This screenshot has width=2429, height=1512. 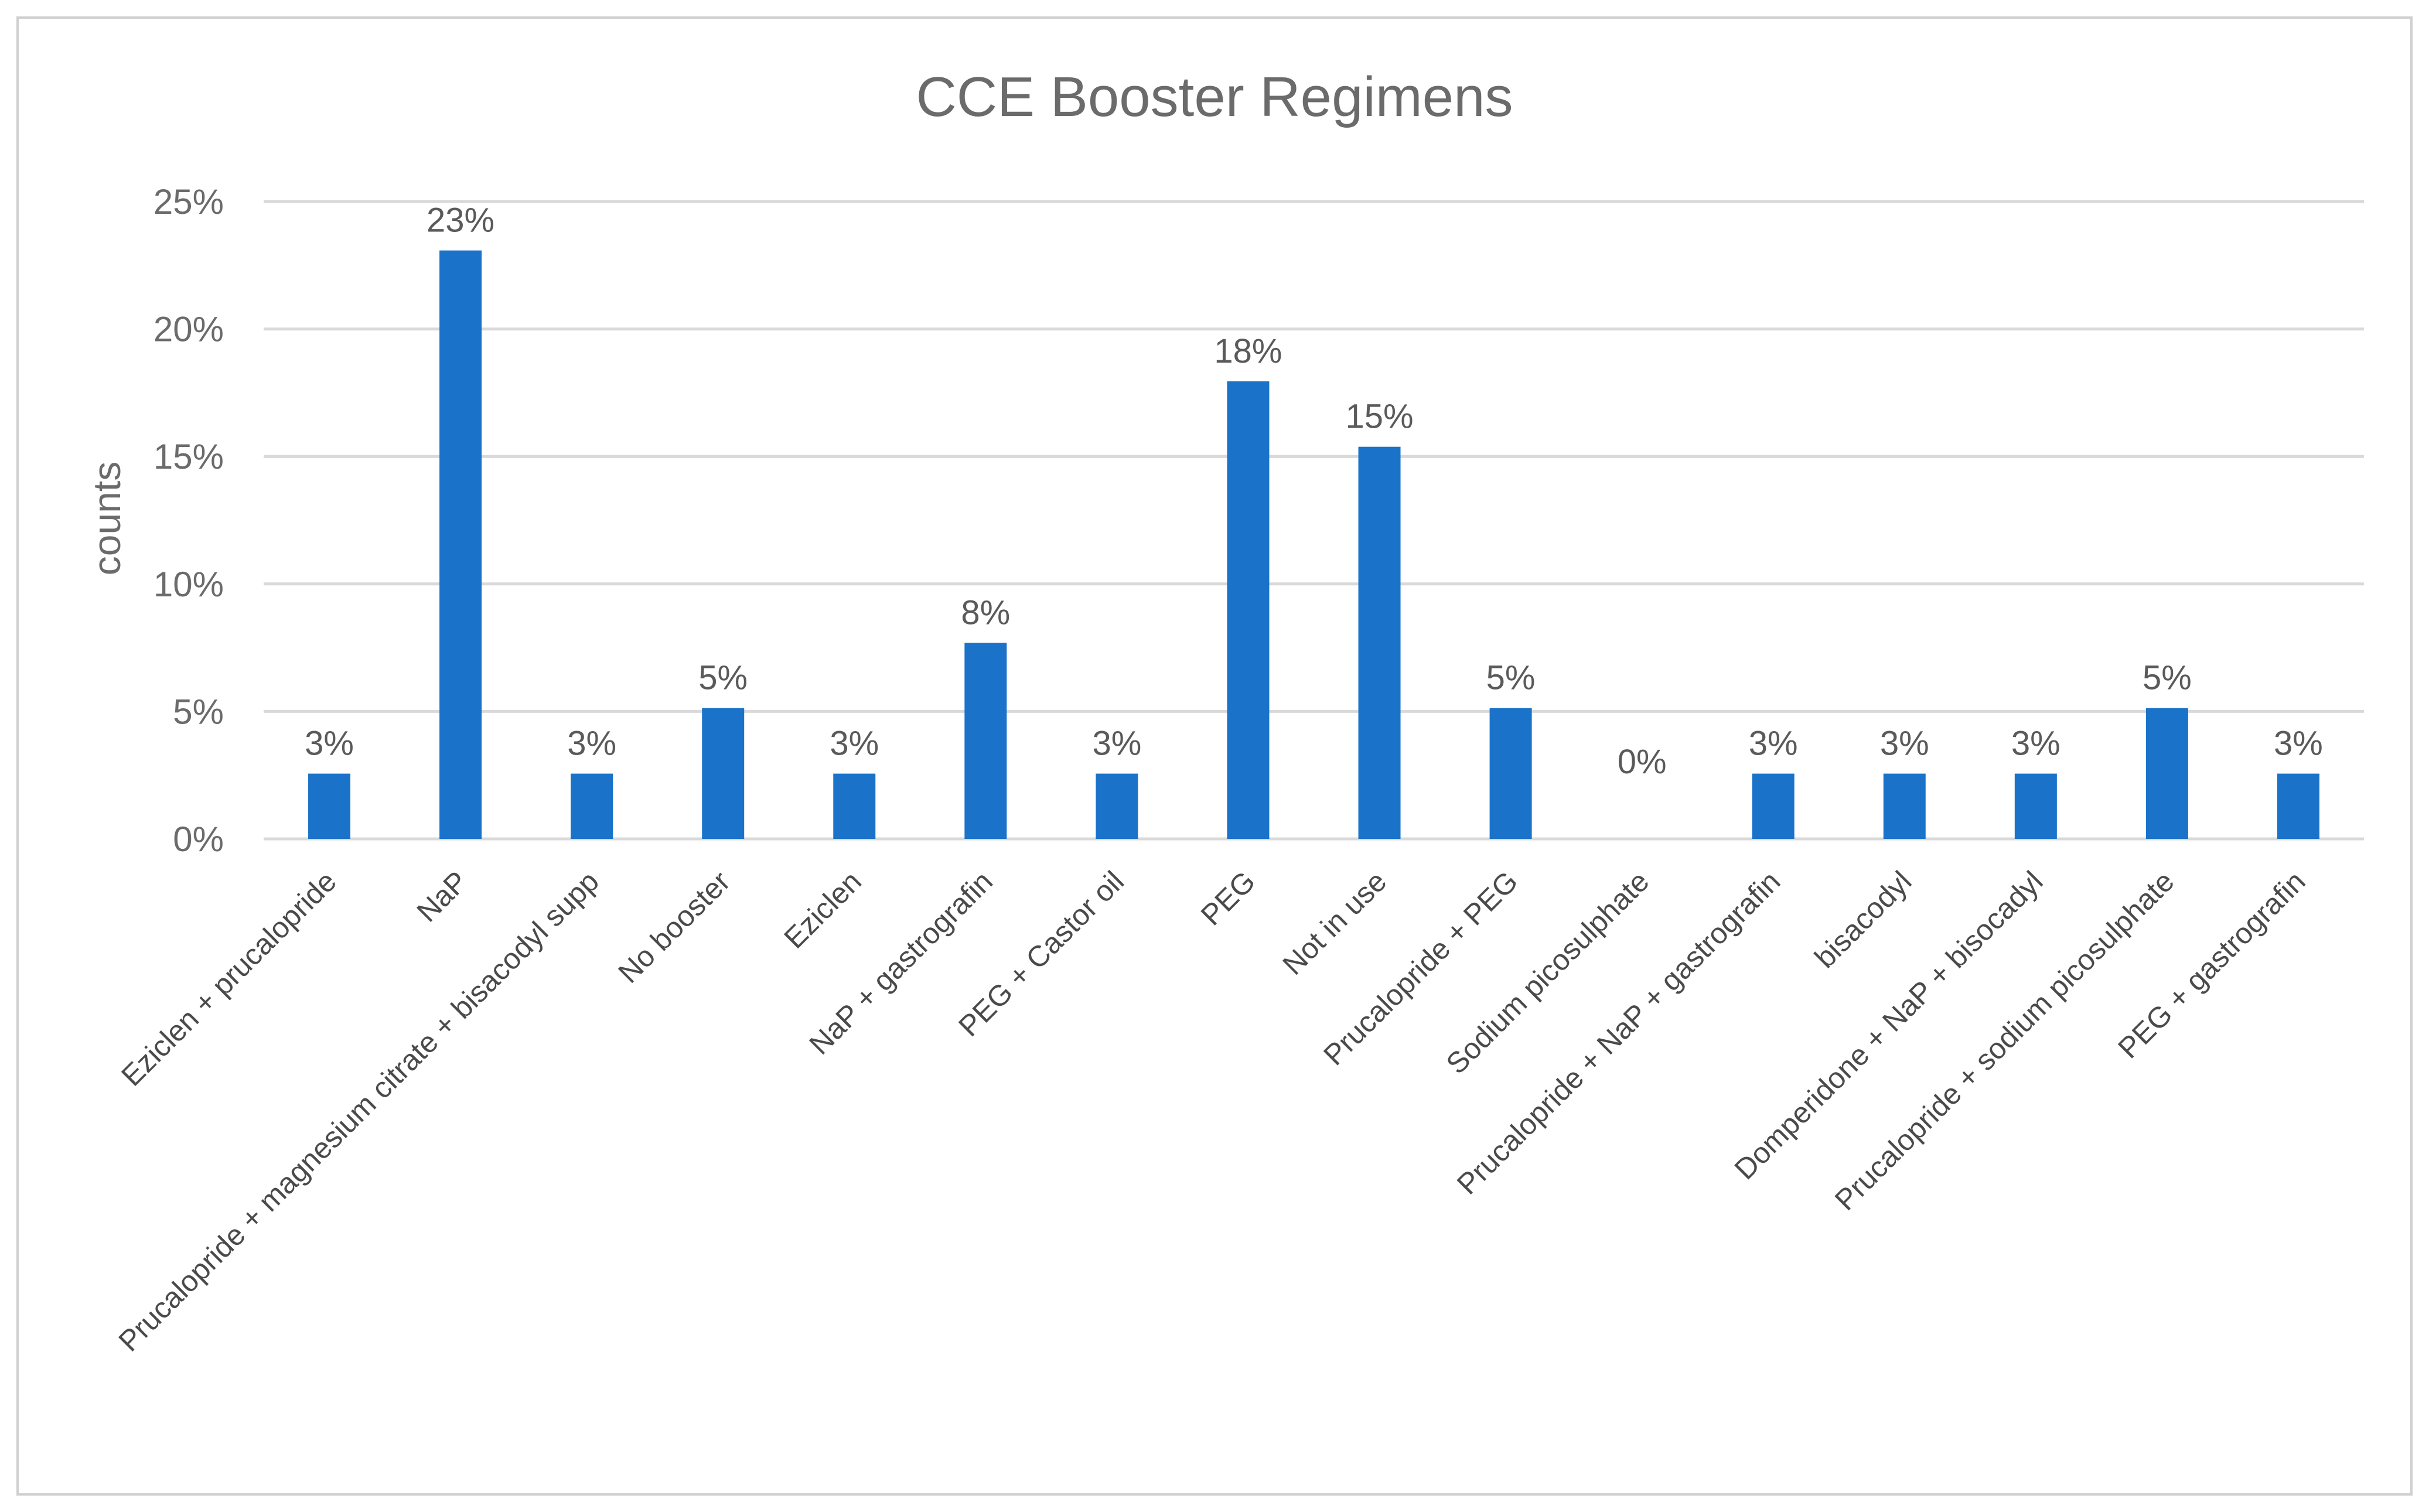 What do you see at coordinates (198, 711) in the screenshot?
I see `y-tick-label: 5%` at bounding box center [198, 711].